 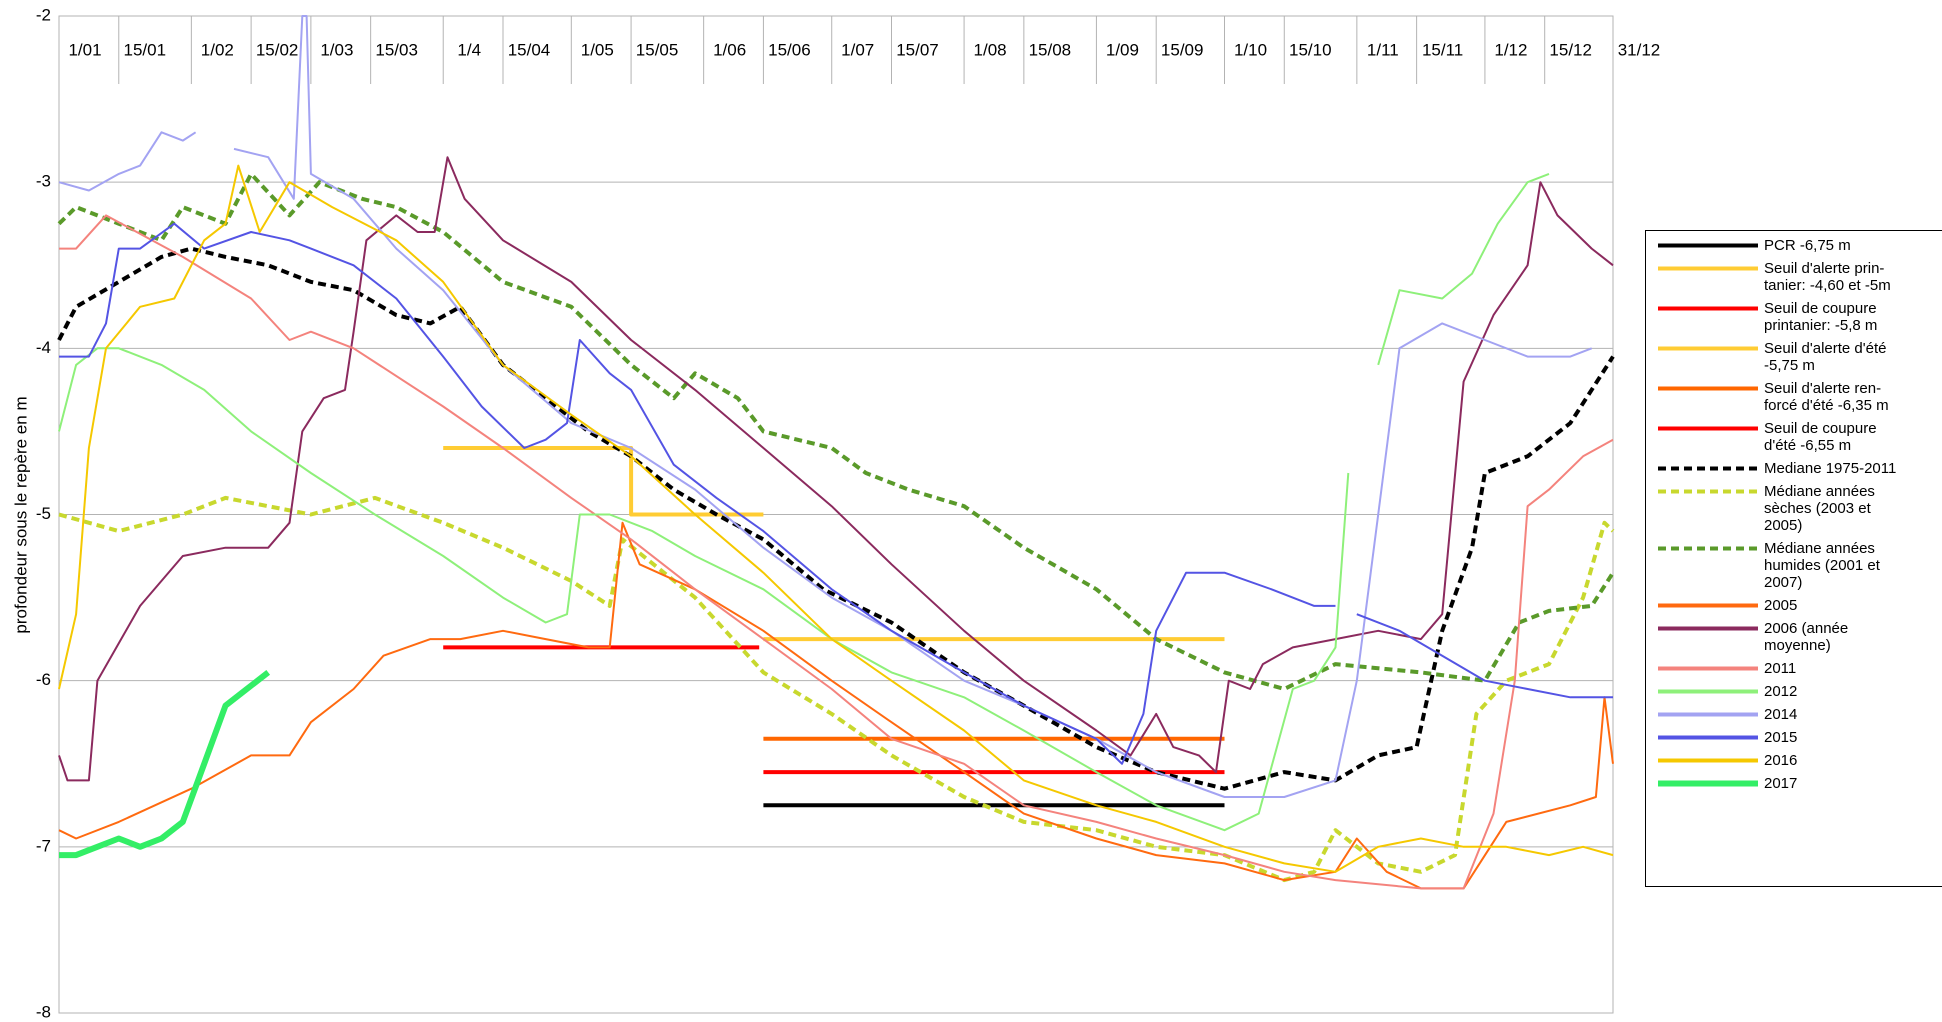 I want to click on legend-entry: Mediane 1975-2011, so click(x=1800, y=468).